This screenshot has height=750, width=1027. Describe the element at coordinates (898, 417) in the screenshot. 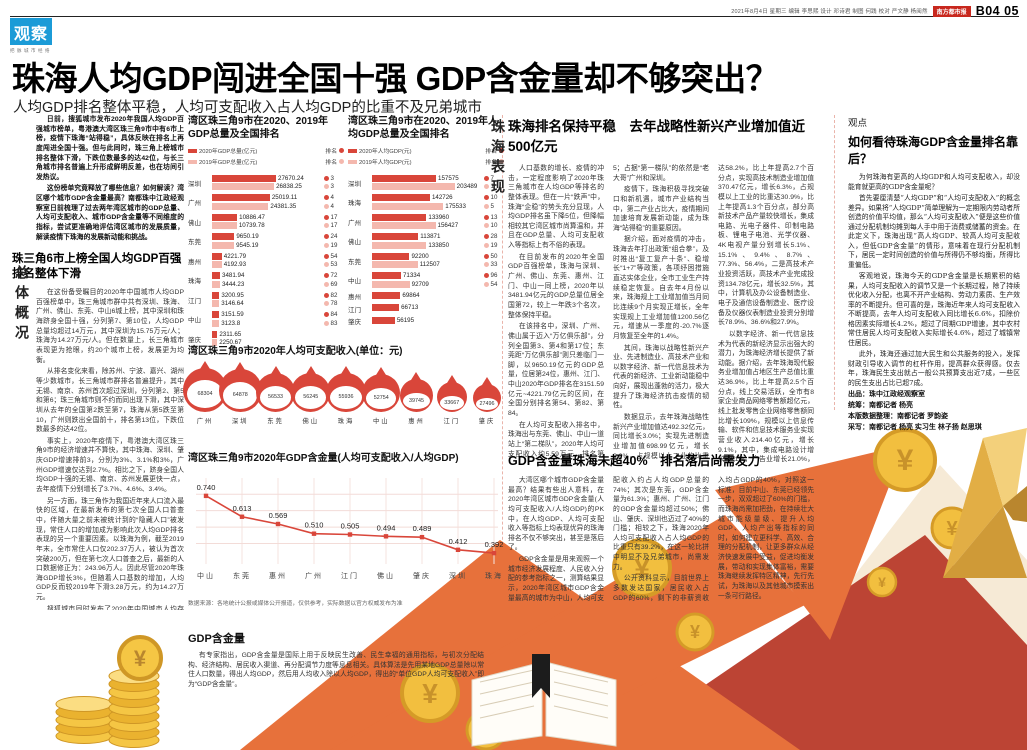

I see `paragraph: 本版数据整理：南都记者 罗韵姿` at that location.